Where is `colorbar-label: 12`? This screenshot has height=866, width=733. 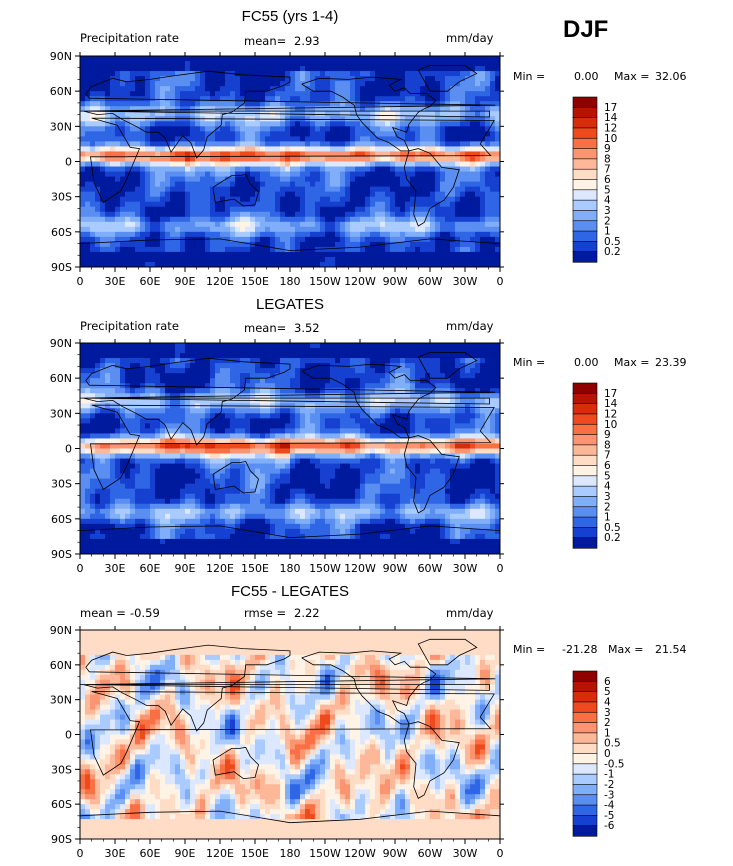
colorbar-label: 12 is located at coordinates (610, 414).